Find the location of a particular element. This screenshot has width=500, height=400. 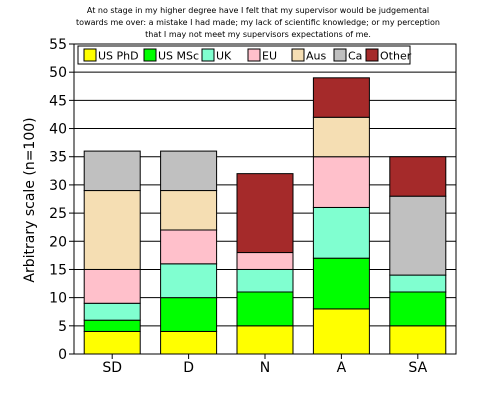

bar-segment-eu-d is located at coordinates (189, 247).